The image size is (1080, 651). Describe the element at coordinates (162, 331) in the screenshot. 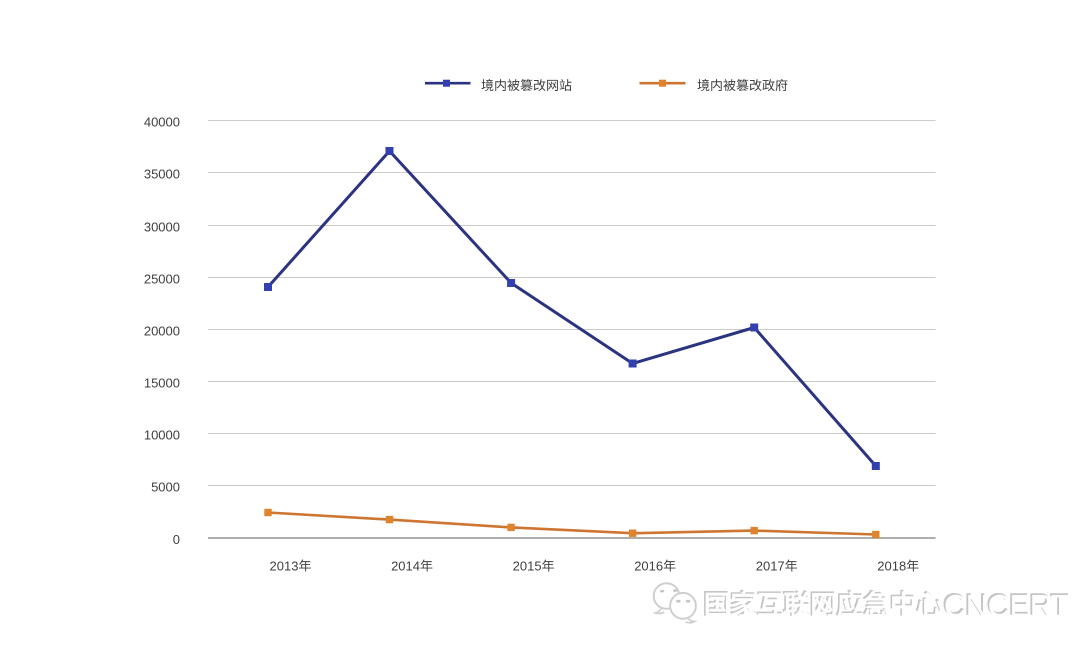

I see `svg-text: 20000` at that location.